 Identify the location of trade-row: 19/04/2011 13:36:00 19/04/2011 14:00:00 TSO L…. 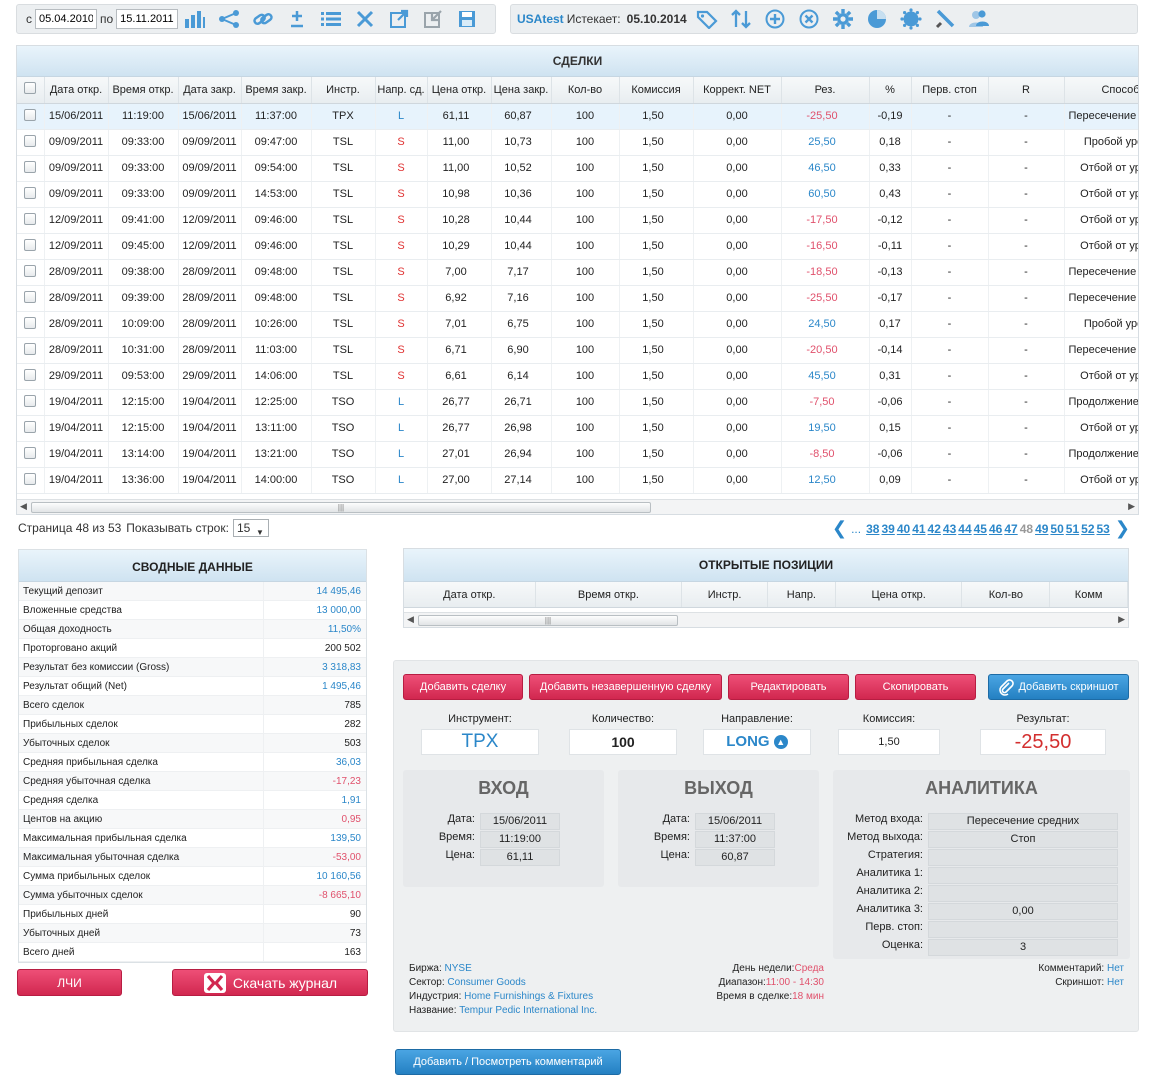
(577, 480).